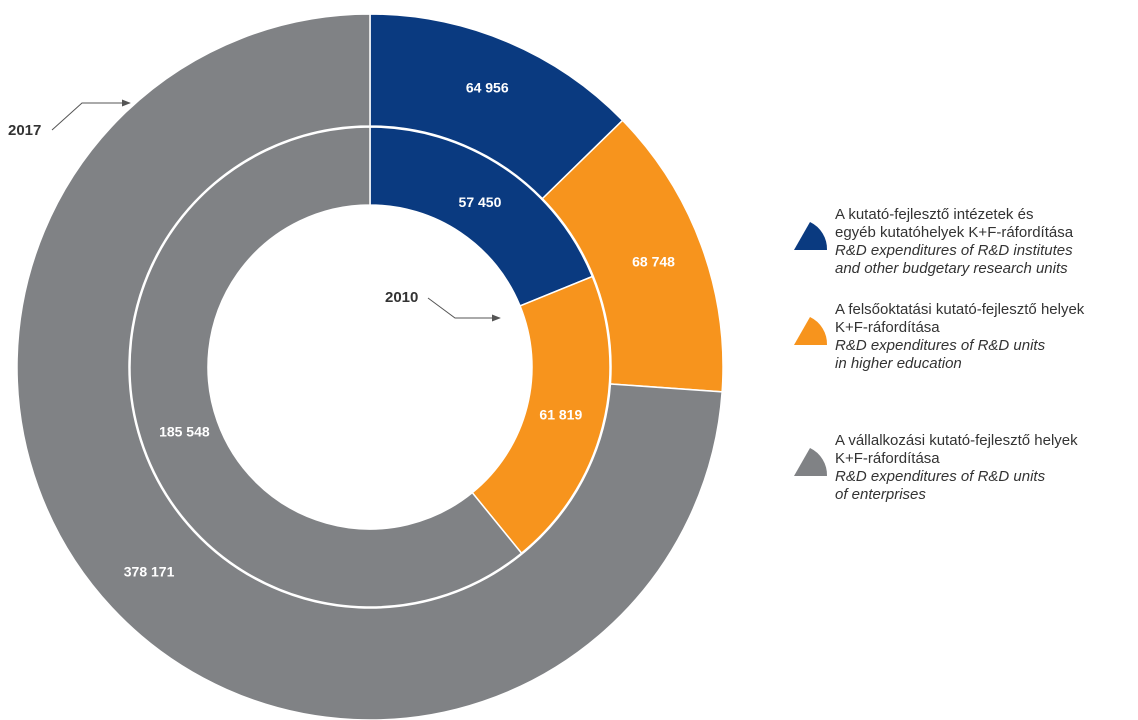  I want to click on legend-label: A vállalkozási kutató-fejlesztő helyek, so click(956, 440).